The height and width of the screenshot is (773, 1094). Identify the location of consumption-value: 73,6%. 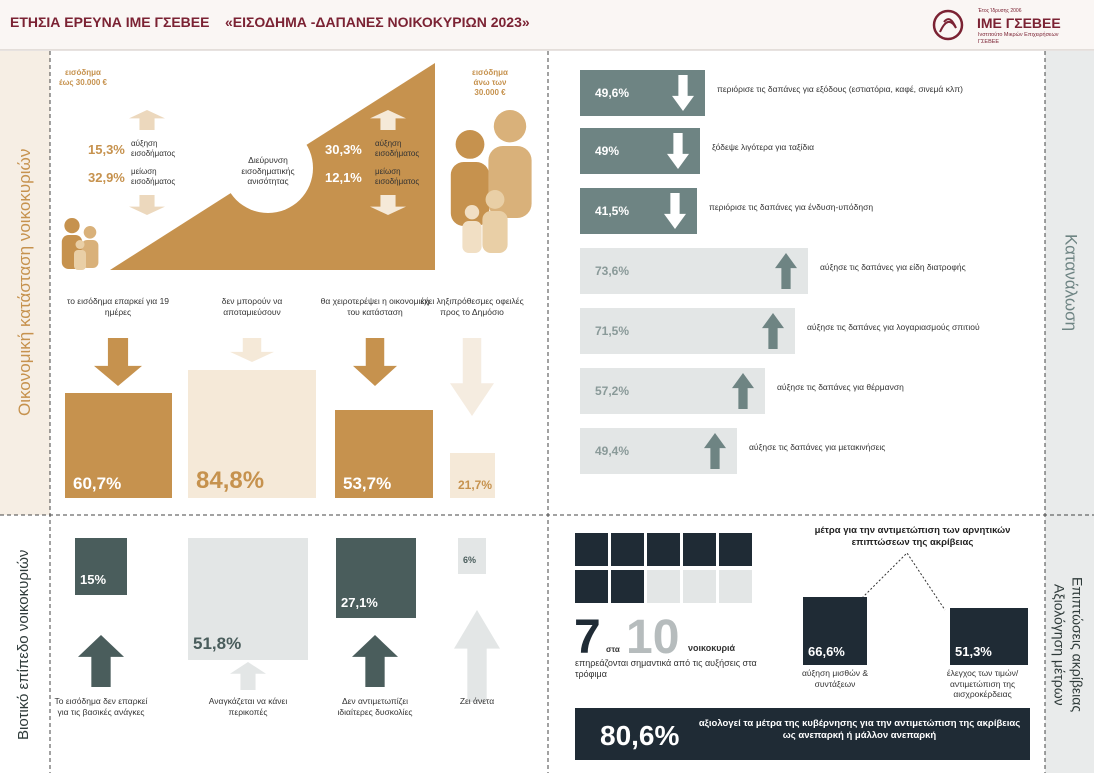
(612, 271).